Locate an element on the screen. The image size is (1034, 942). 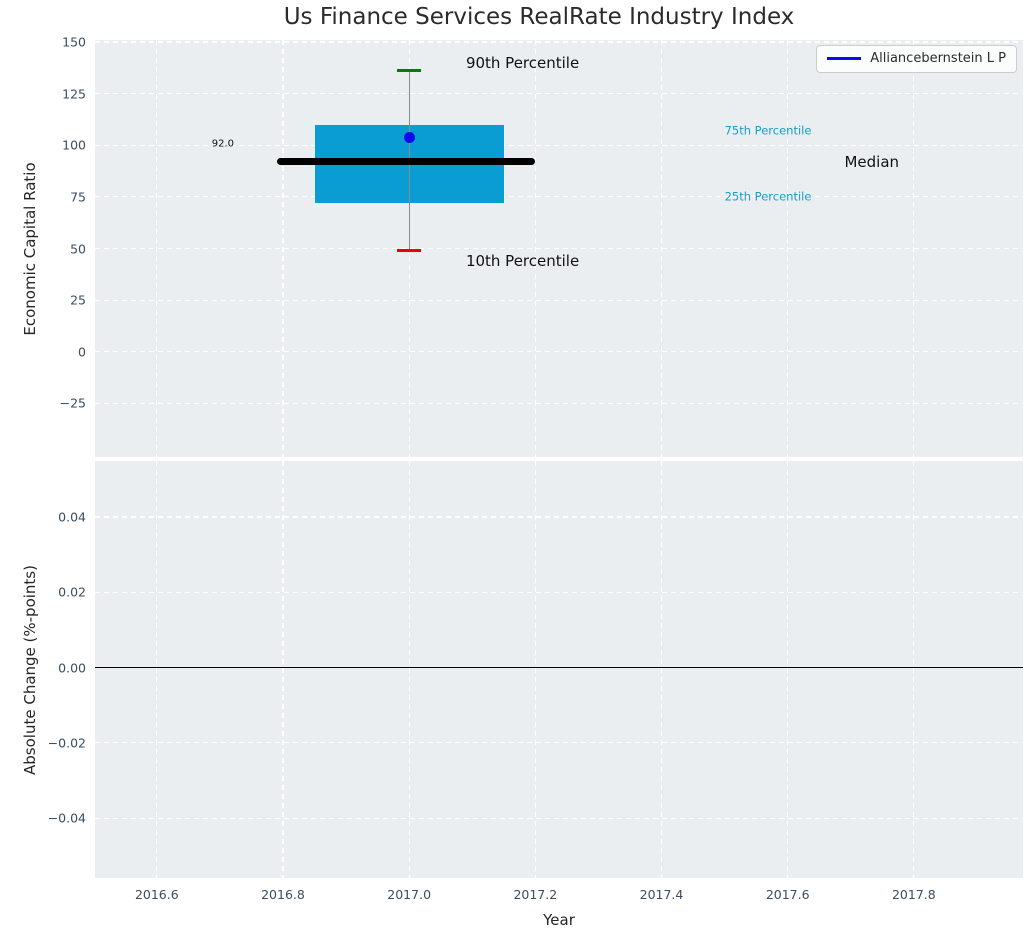
y-tick-label: 0.04 is located at coordinates (72, 517).